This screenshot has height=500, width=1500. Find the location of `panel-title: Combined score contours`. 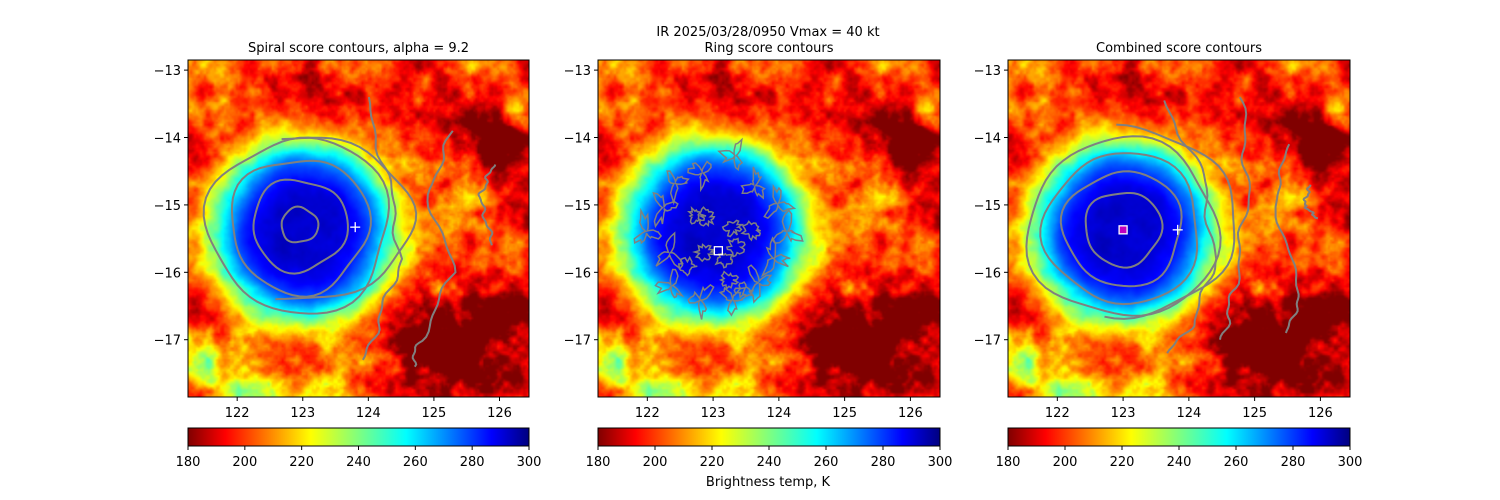

panel-title: Combined score contours is located at coordinates (1179, 48).